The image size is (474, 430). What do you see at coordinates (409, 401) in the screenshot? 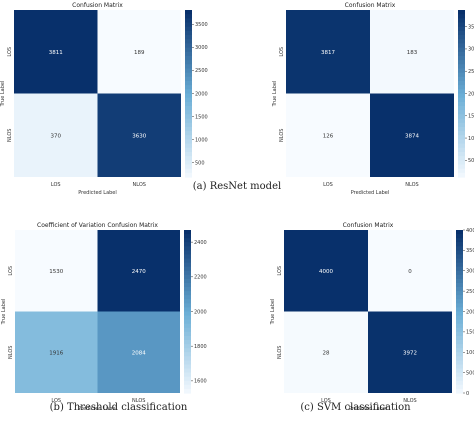
I see `x-tick-label: NLOS` at bounding box center [409, 401].